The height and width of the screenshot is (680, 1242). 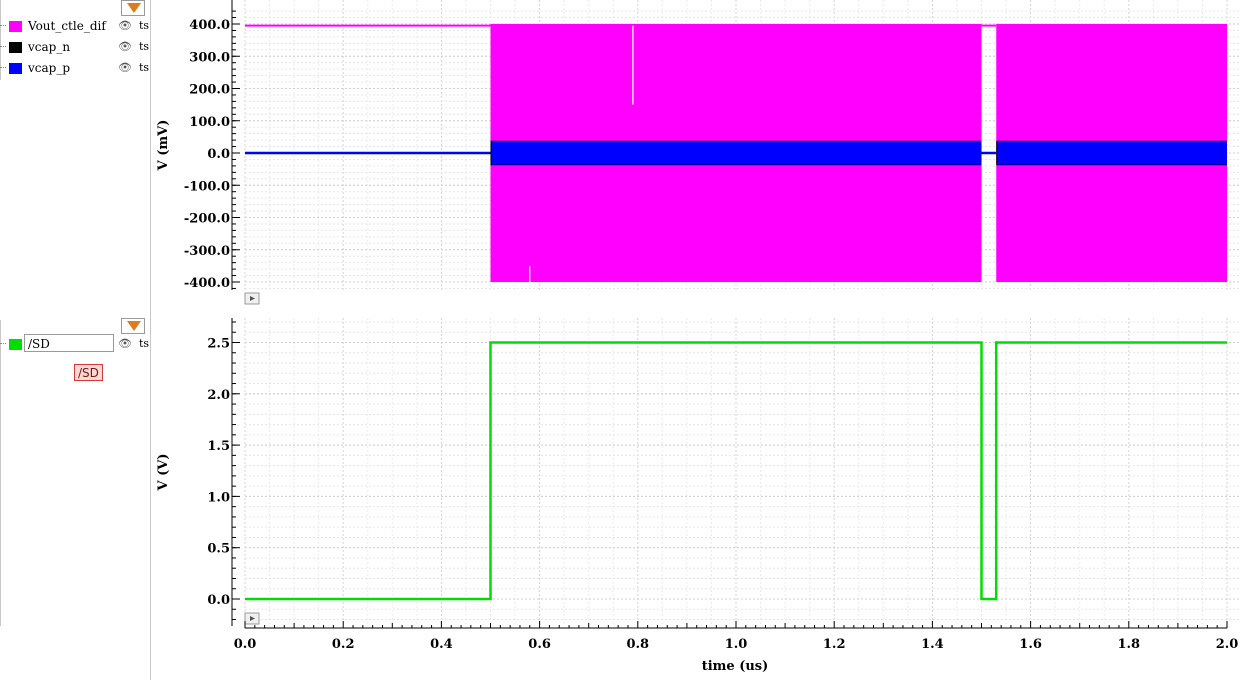 I want to click on x-tick-label: 1.2, so click(x=834, y=644).